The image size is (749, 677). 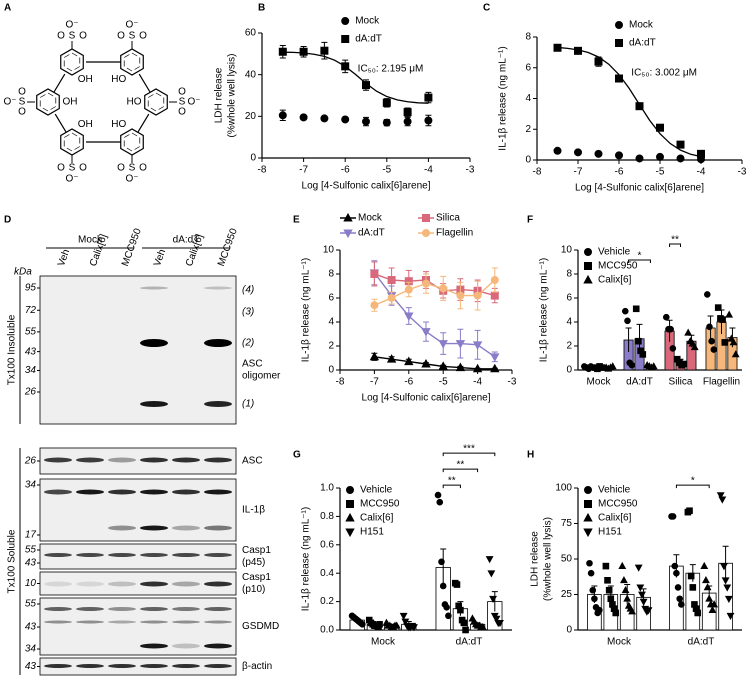 What do you see at coordinates (544, 310) in the screenshot?
I see `y-axis-label: IL-1β release (ng mL⁻¹)` at bounding box center [544, 310].